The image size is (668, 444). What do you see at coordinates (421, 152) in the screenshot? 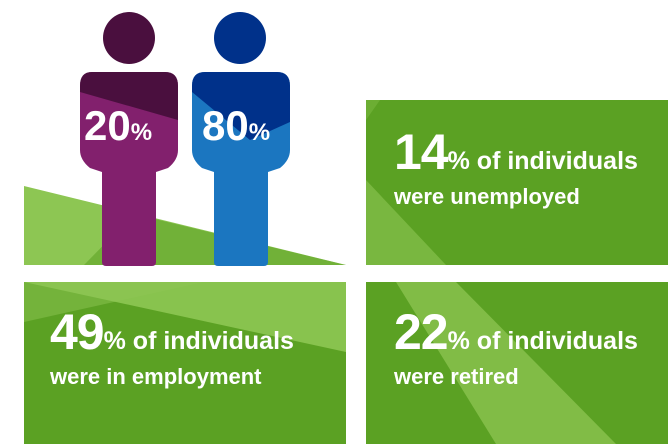
I see `unemployed-value: 14` at bounding box center [421, 152].